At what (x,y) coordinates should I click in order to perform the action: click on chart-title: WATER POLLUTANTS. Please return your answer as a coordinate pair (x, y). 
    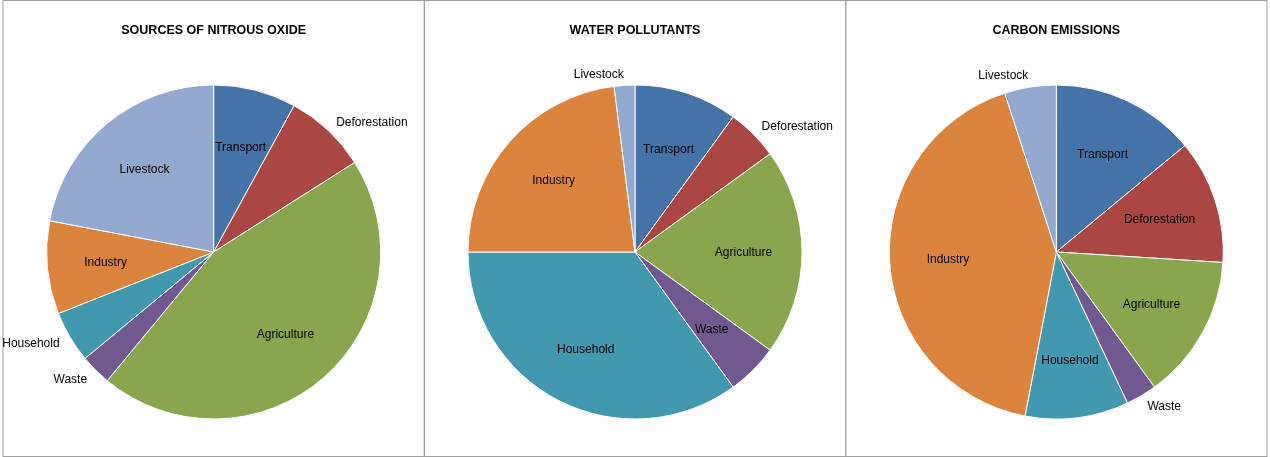
    Looking at the image, I should click on (635, 30).